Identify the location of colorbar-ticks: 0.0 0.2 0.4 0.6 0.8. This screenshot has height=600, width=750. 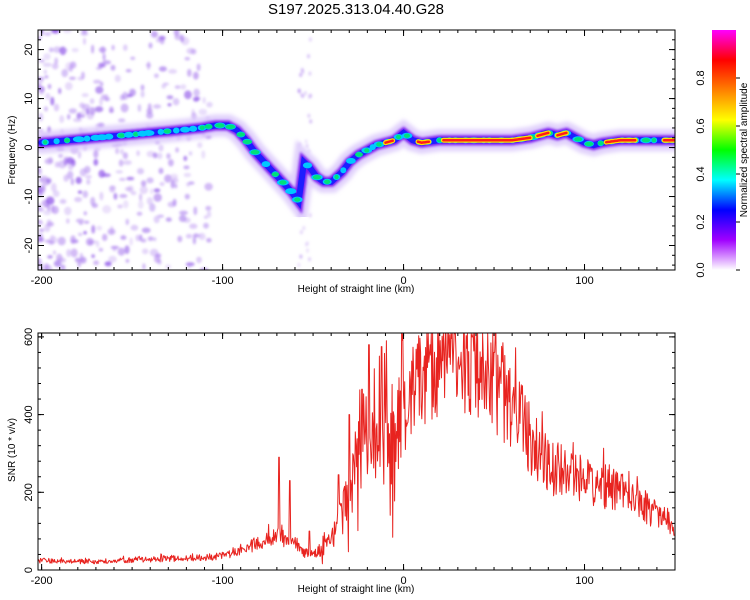
(717, 174).